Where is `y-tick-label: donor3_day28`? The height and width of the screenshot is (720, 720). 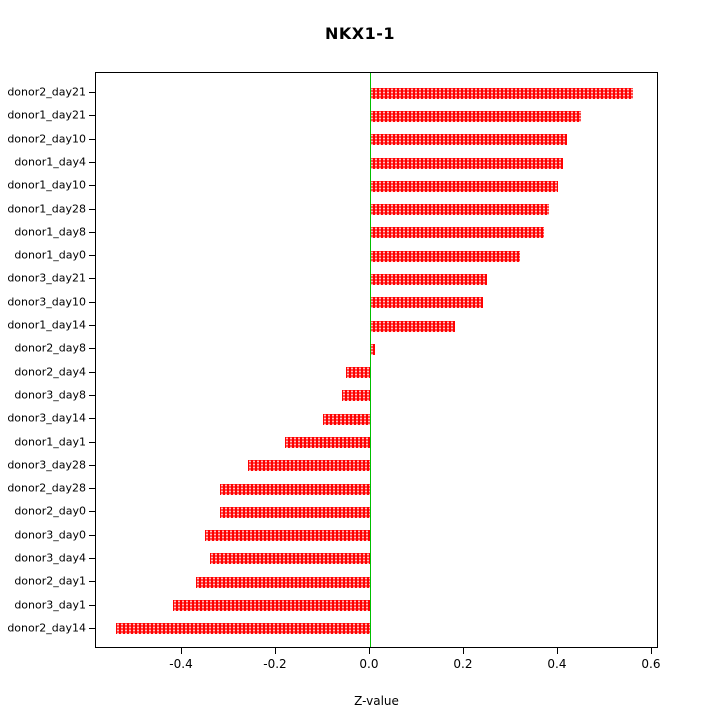 y-tick-label: donor3_day28 is located at coordinates (46, 465).